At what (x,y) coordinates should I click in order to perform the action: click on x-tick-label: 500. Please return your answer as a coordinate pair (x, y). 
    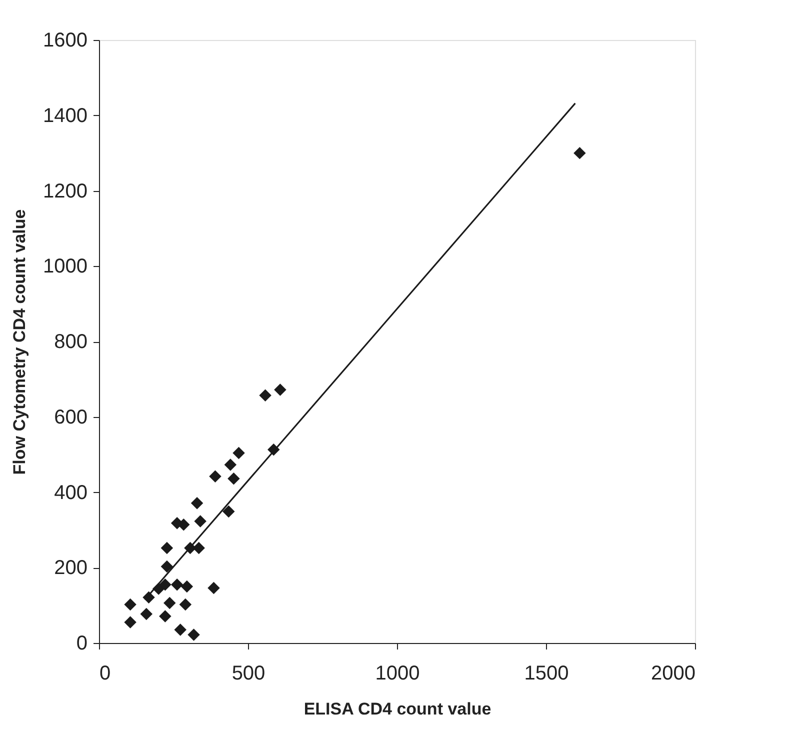
    Looking at the image, I should click on (249, 673).